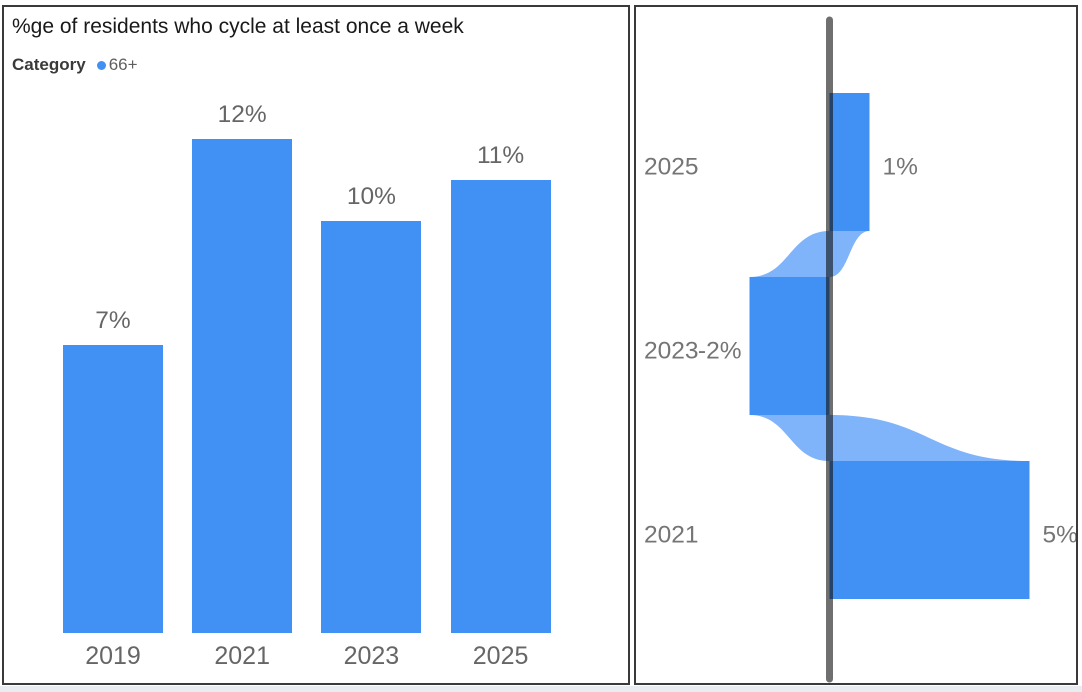 This screenshot has height=692, width=1082. What do you see at coordinates (671, 535) in the screenshot?
I see `flow-year-label-2021: 2021` at bounding box center [671, 535].